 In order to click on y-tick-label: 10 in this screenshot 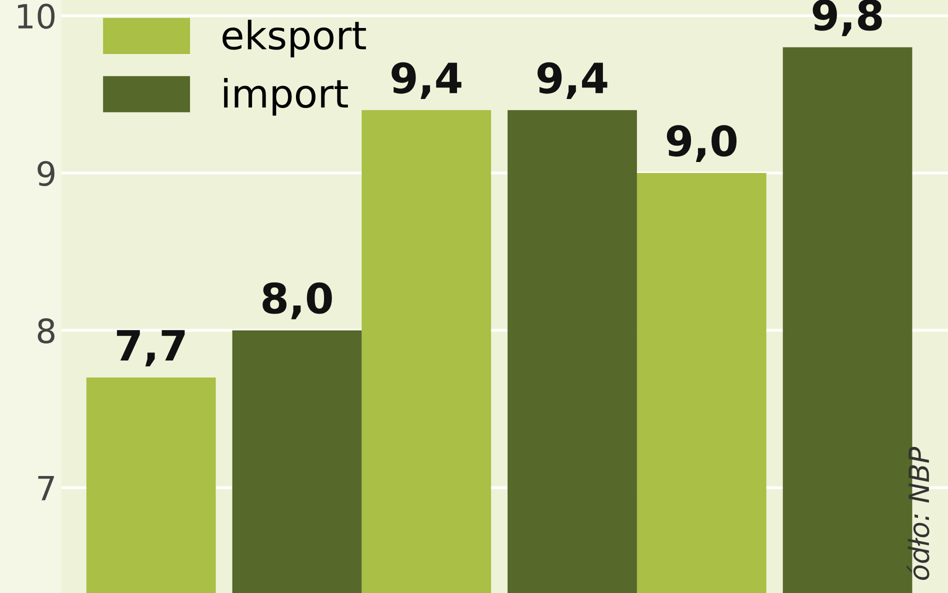, I will do `click(36, 16)`.